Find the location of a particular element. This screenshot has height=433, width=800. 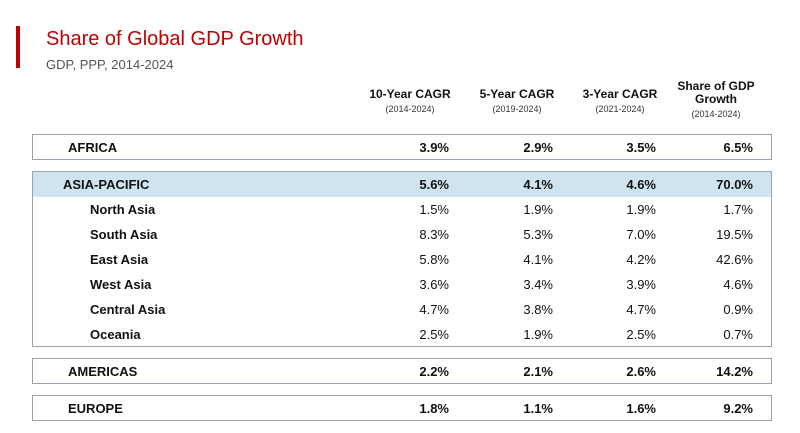

value-cell: 19.5% is located at coordinates (734, 234).